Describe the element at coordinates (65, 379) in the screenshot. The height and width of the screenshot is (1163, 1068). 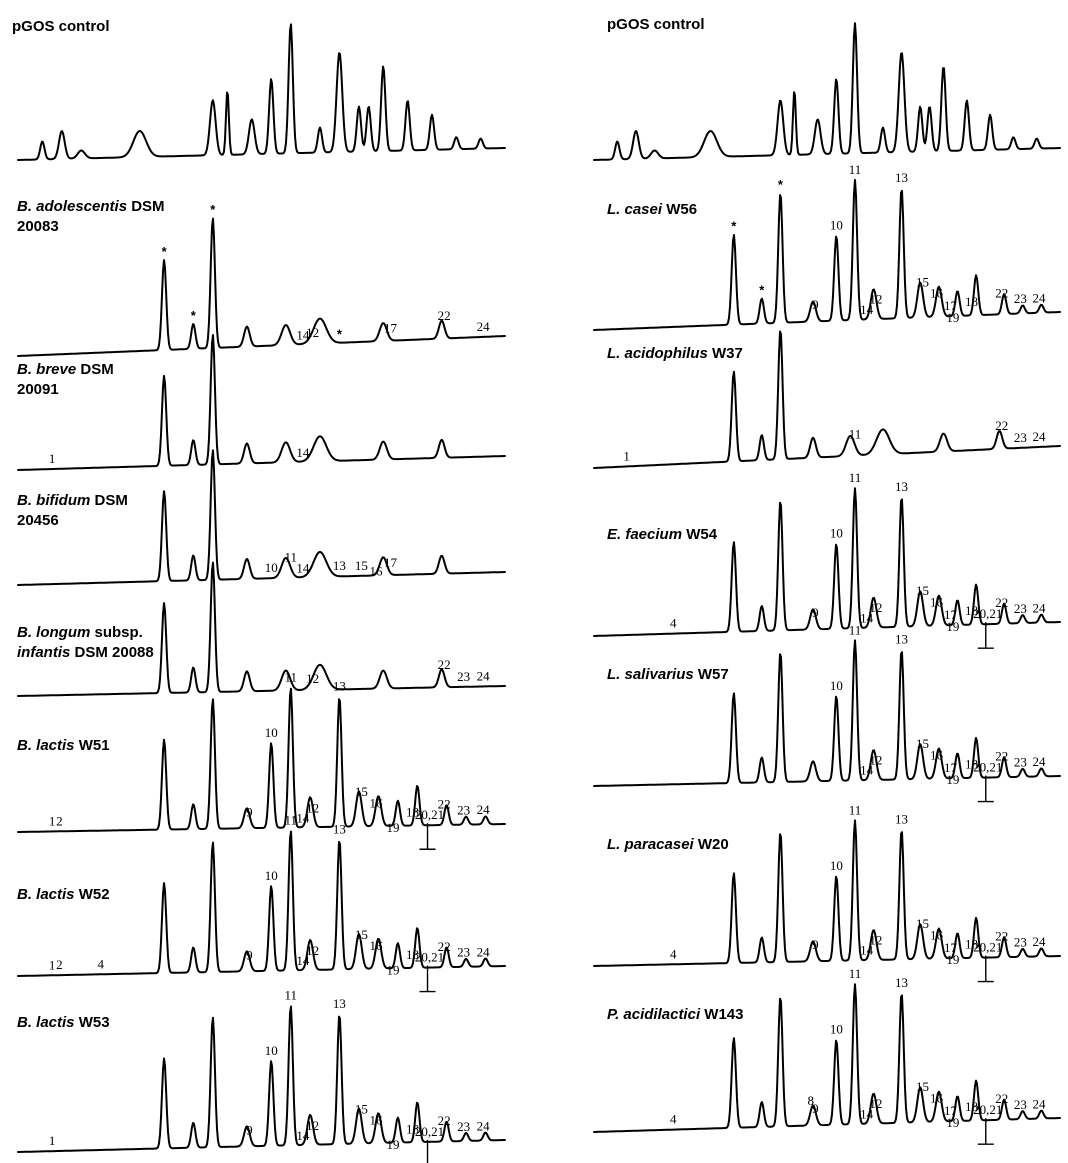
I see `panel-title: B. breve DSM 20091` at that location.